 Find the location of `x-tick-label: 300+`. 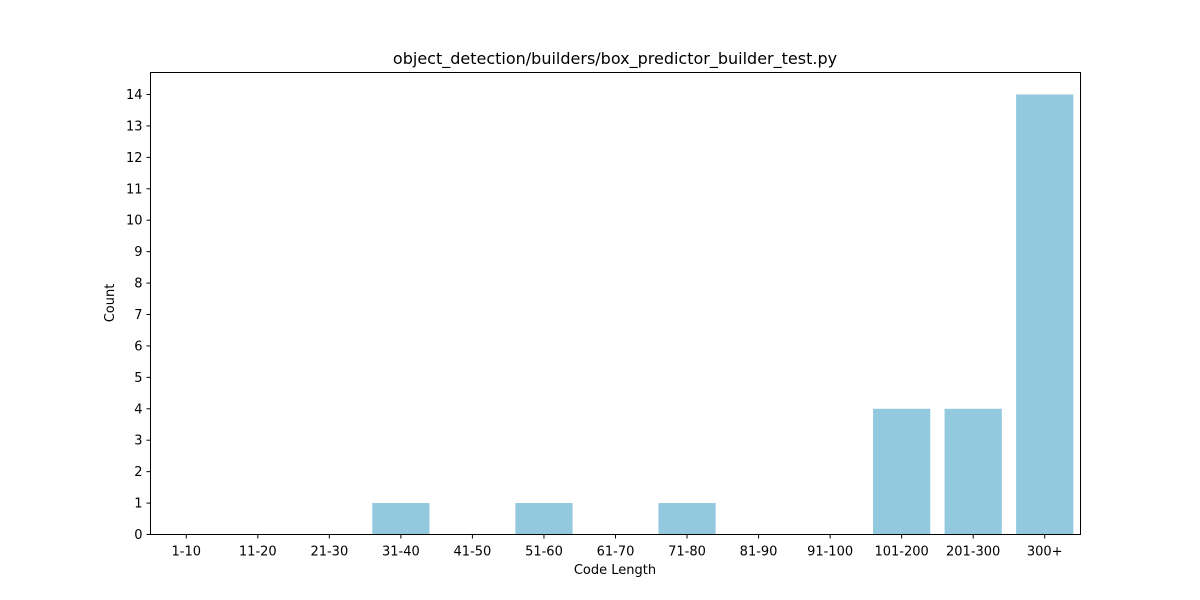

x-tick-label: 300+ is located at coordinates (1045, 552).